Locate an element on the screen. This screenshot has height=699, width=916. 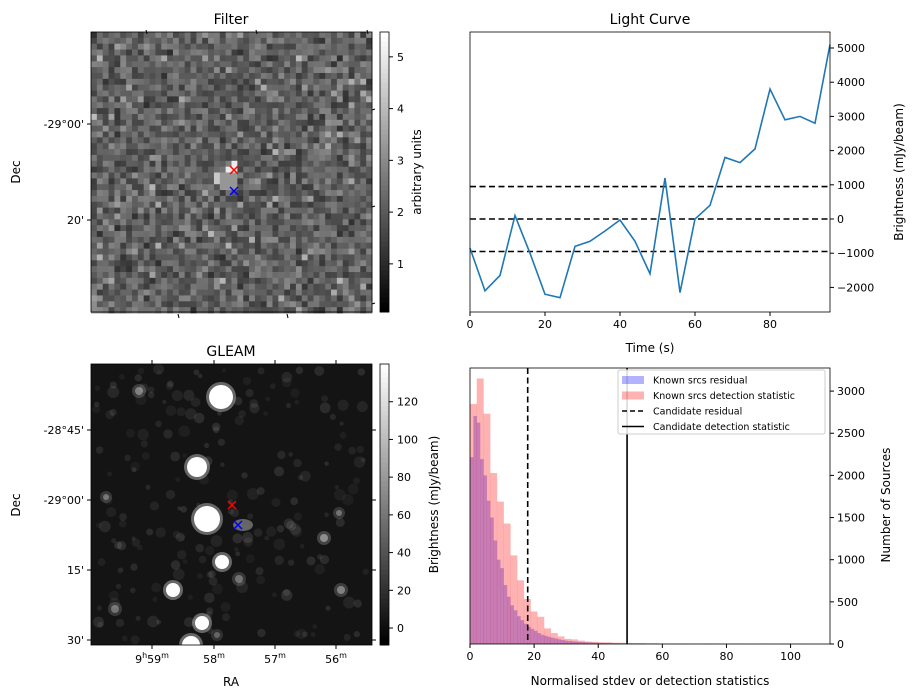
y-tick-label: 5000 is located at coordinates (851, 48).